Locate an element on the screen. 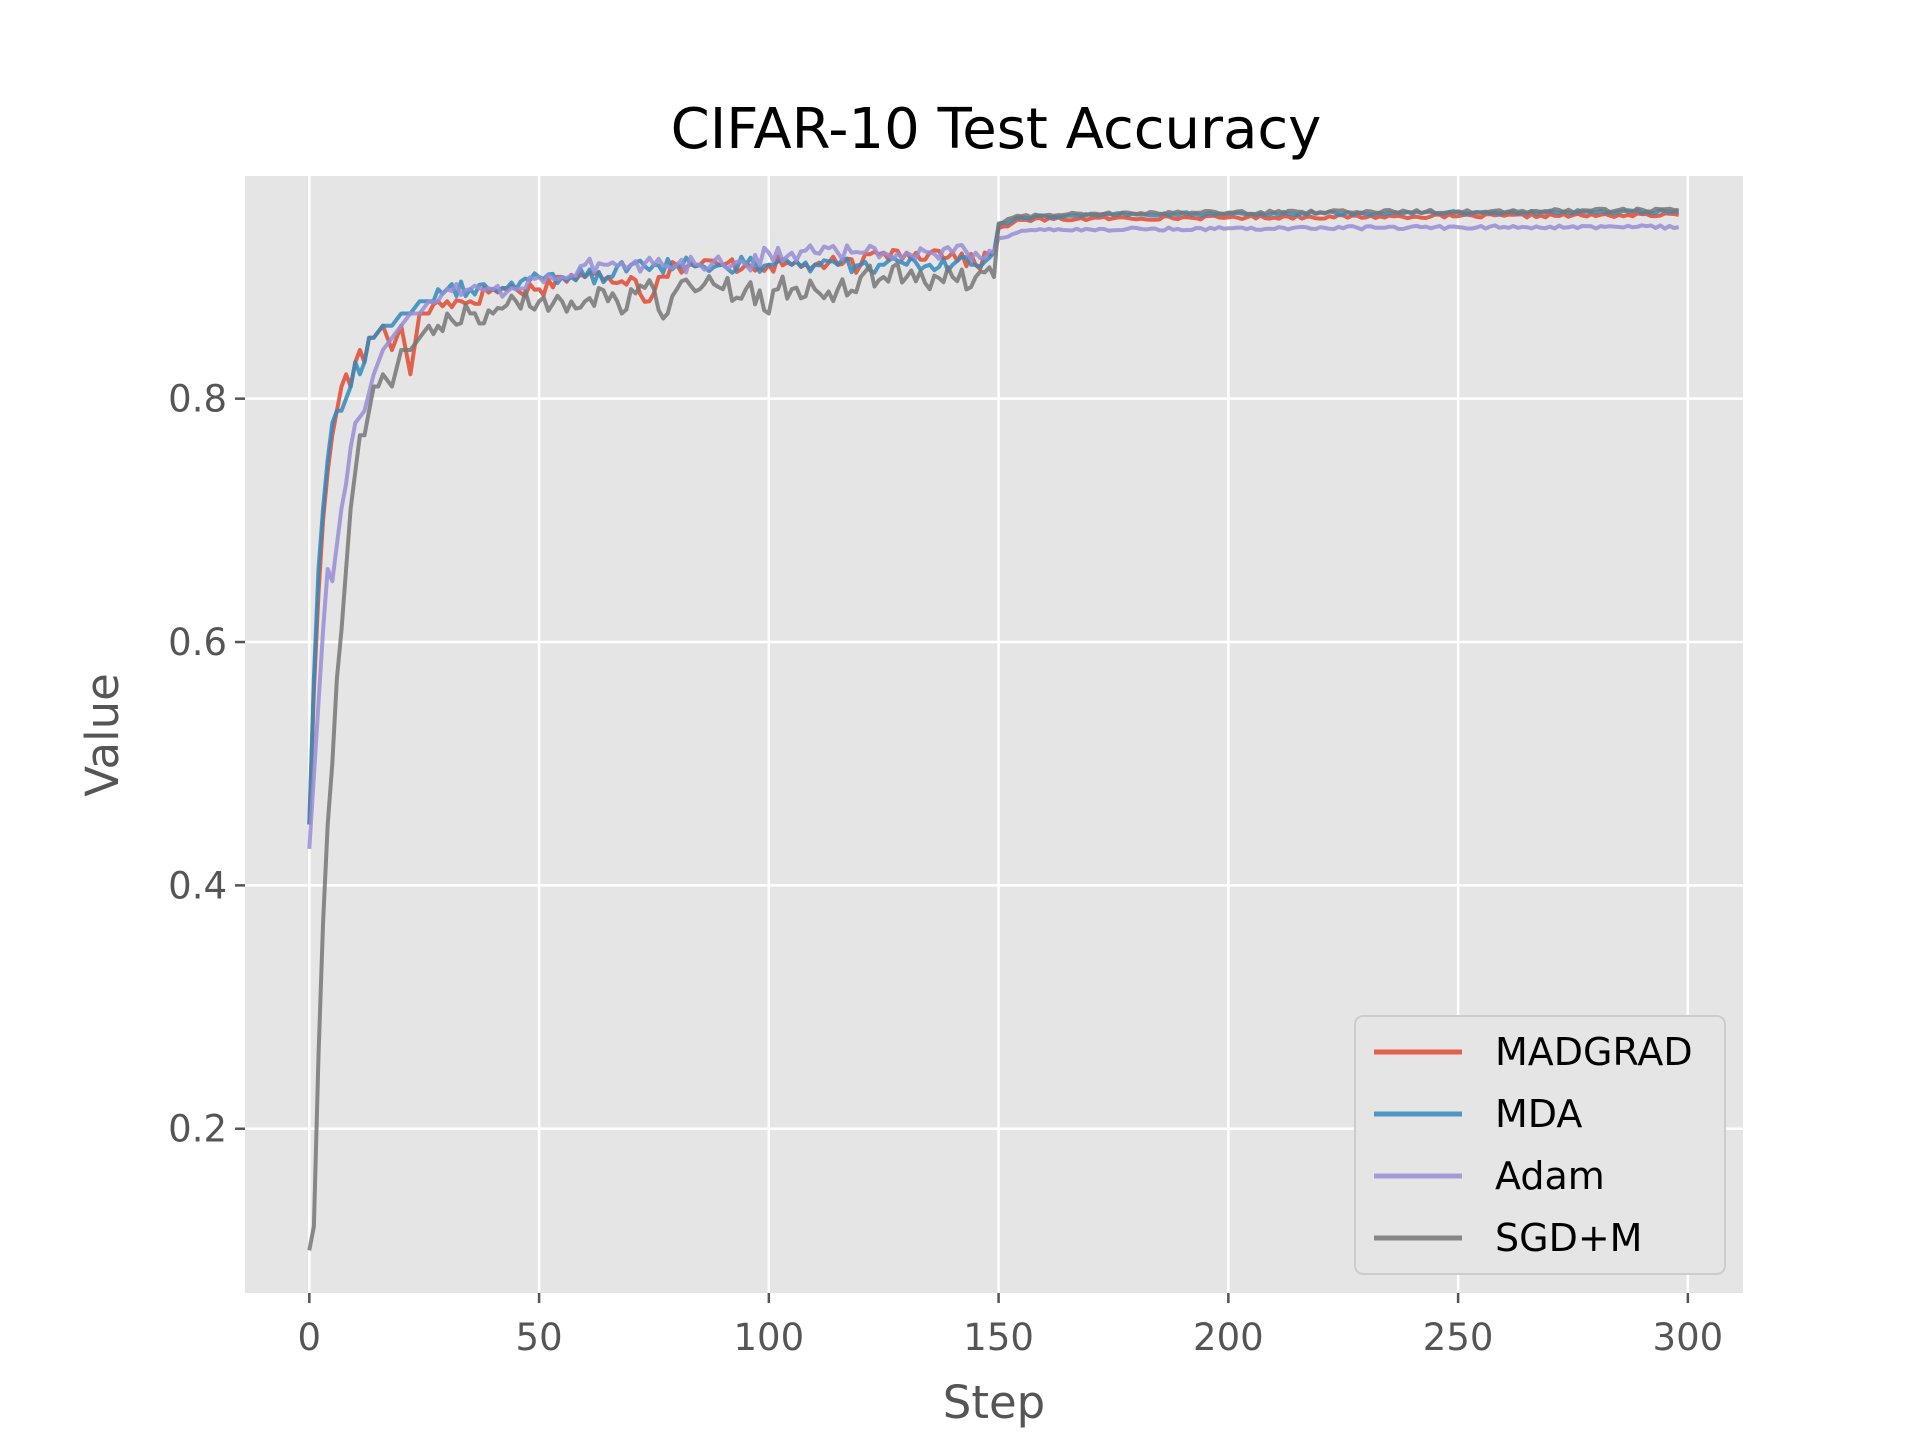 This screenshot has width=1920, height=1440. x-tick-label: 250 is located at coordinates (1458, 1337).